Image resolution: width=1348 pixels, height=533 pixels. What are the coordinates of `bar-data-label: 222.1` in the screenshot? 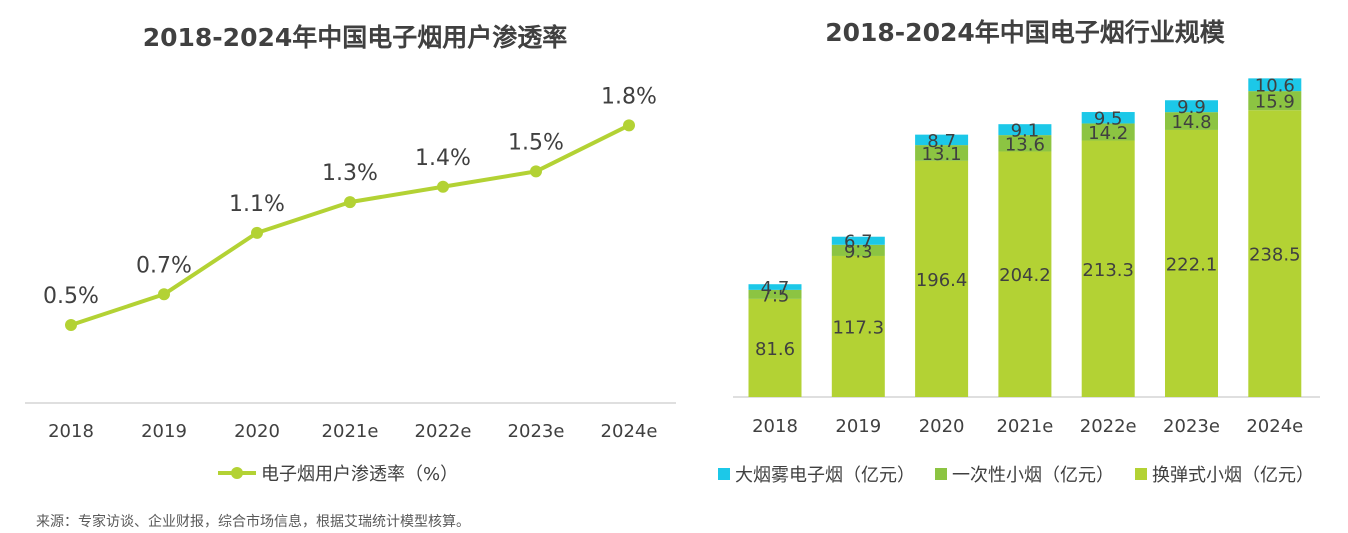 It's located at (1192, 264).